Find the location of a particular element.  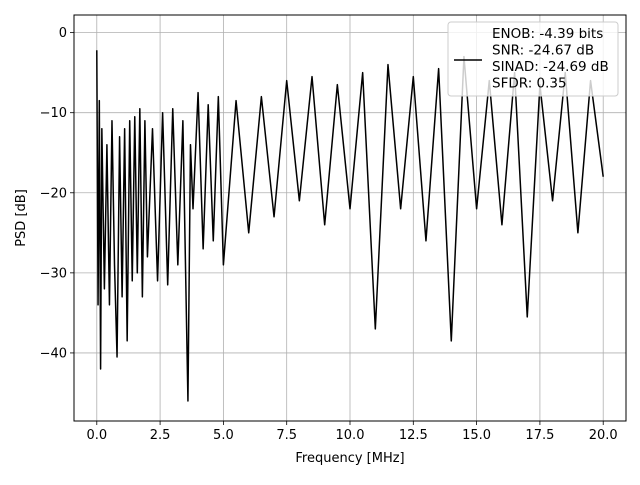

legend-box is located at coordinates (533, 59).